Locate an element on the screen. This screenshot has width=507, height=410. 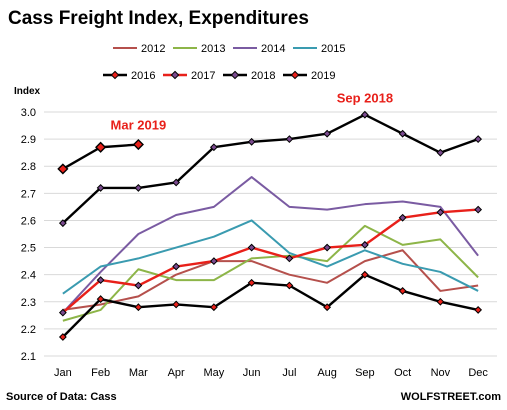
annotation-label: Sep 2018 is located at coordinates (365, 98).